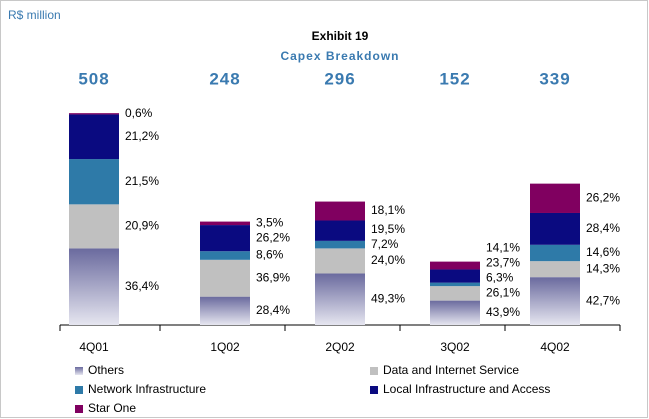 This screenshot has height=419, width=649. Describe the element at coordinates (503, 248) in the screenshot. I see `data-label: 14,1%` at that location.